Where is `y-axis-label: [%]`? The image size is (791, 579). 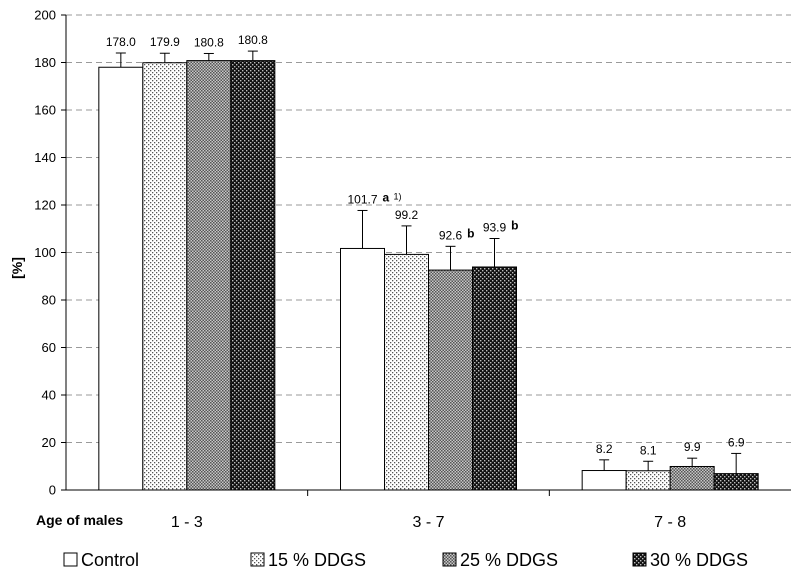 y-axis-label: [%] is located at coordinates (17, 268).